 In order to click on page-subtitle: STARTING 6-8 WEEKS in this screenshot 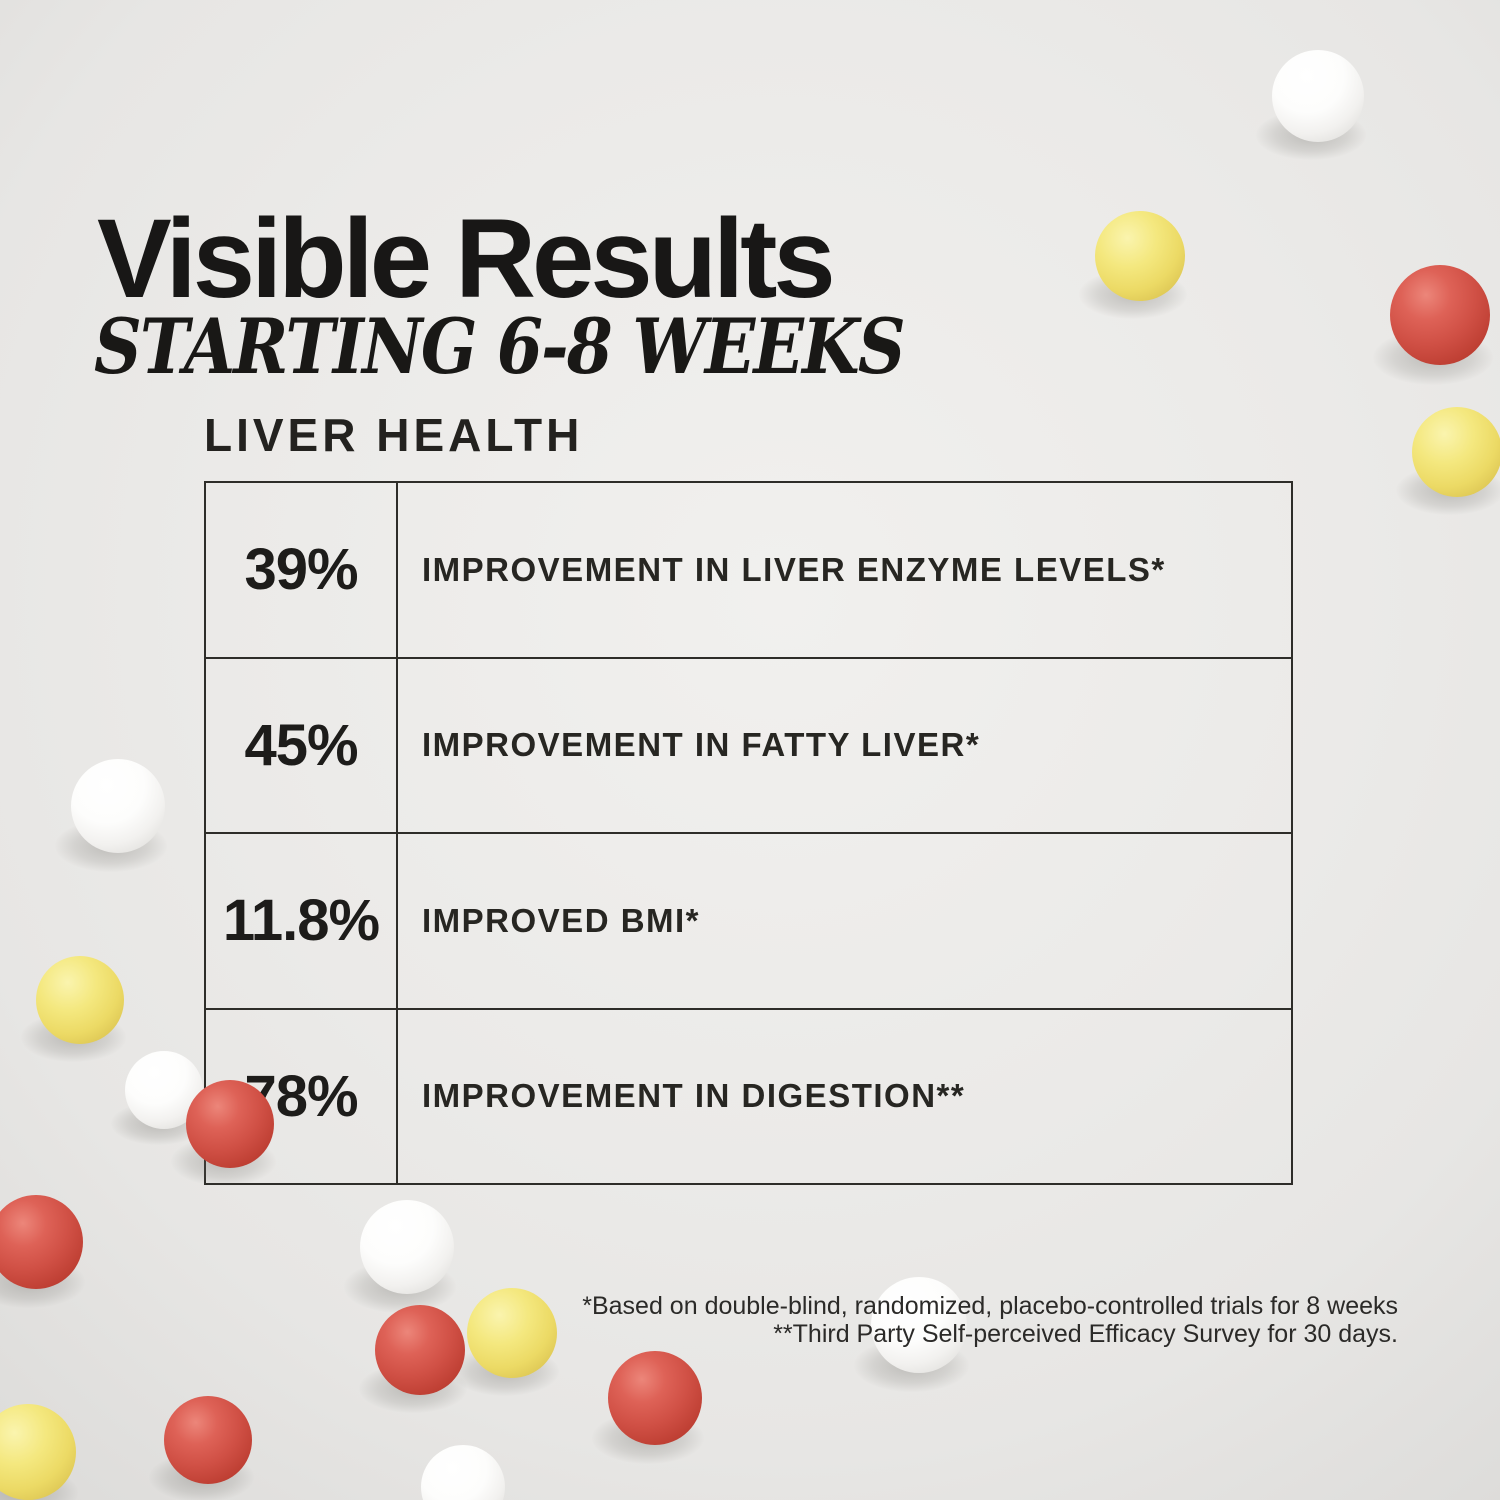, I will do `click(500, 347)`.